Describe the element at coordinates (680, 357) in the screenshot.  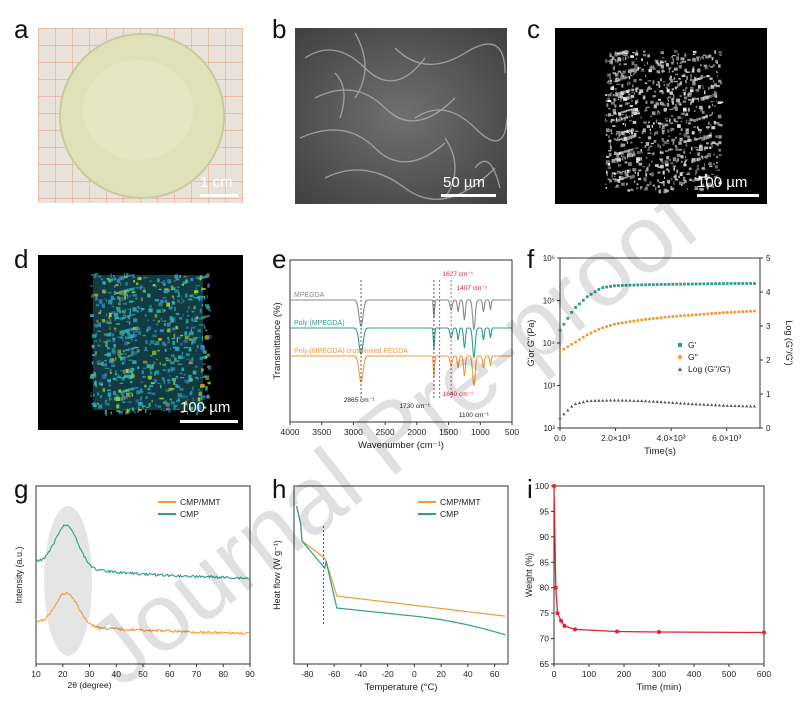
I see `legend-marker` at that location.